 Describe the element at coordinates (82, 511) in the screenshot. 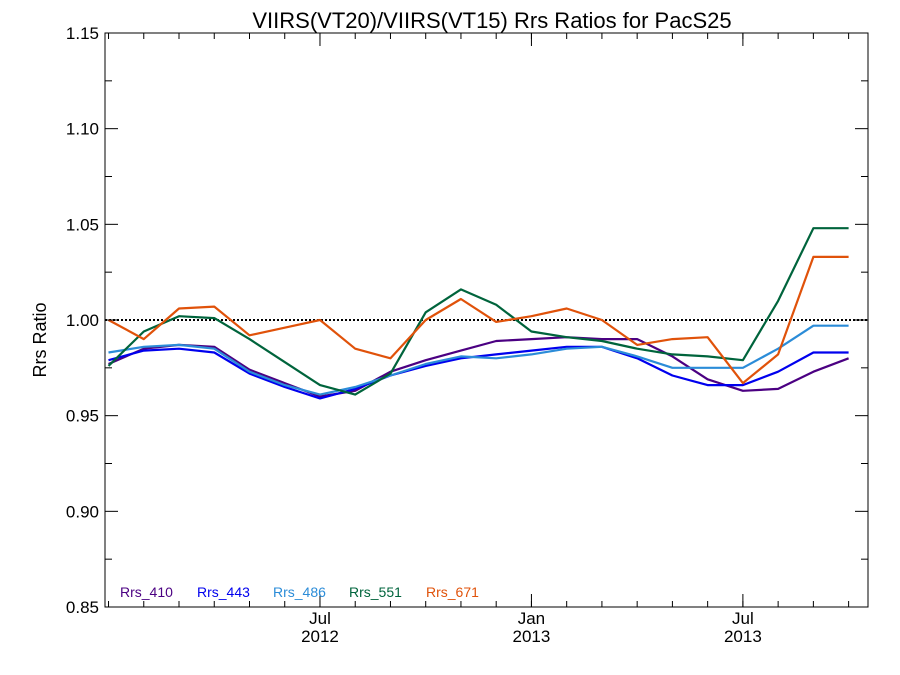

I see `y-tick-label: 0.90` at that location.